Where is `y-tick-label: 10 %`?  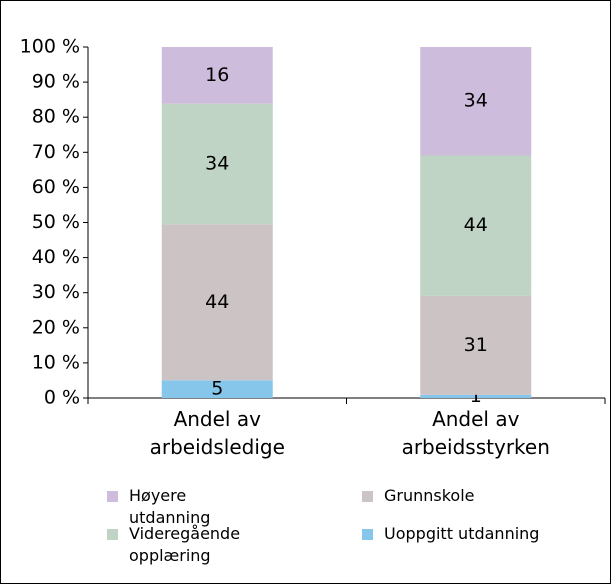 y-tick-label: 10 % is located at coordinates (56, 362).